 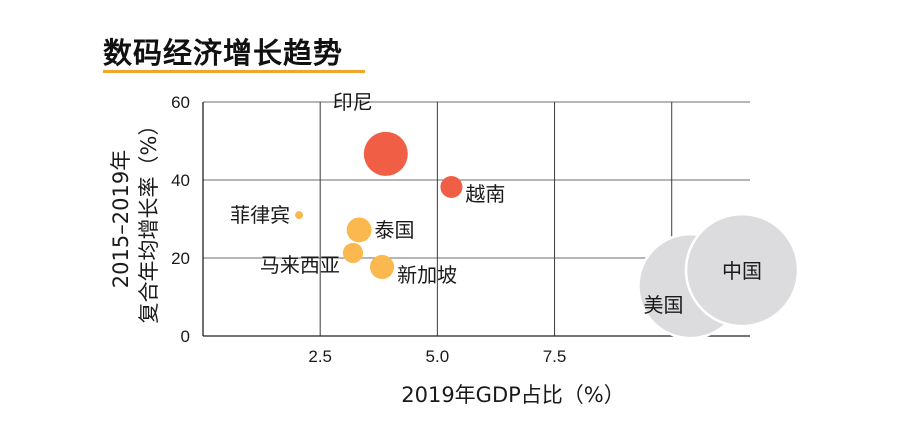 I want to click on point-label: 美国, so click(x=663, y=305).